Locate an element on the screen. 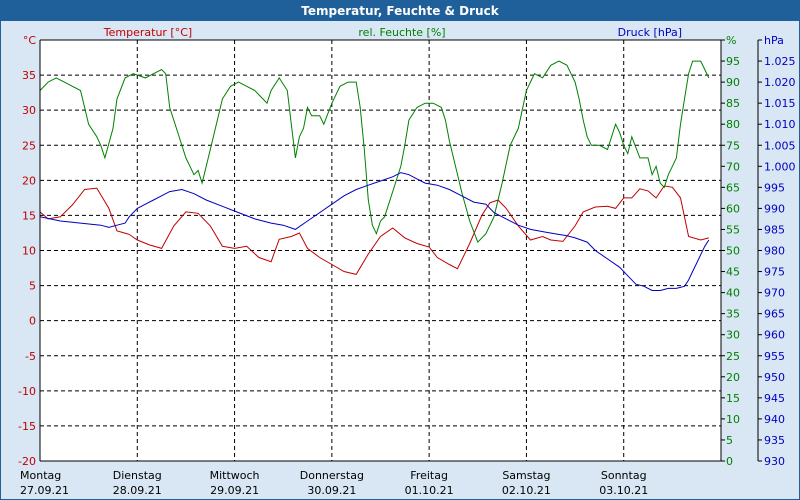  humidity-axis-title: rel. Feuchte [%] is located at coordinates (401, 32).